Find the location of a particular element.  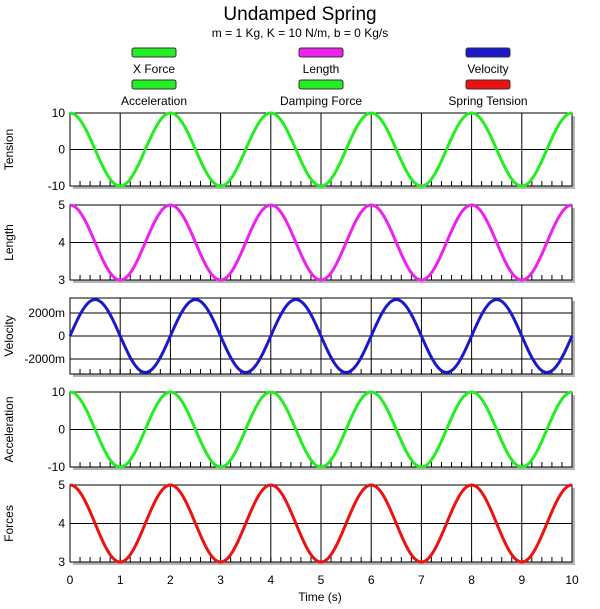

x-tick-label: 7 is located at coordinates (421, 580).